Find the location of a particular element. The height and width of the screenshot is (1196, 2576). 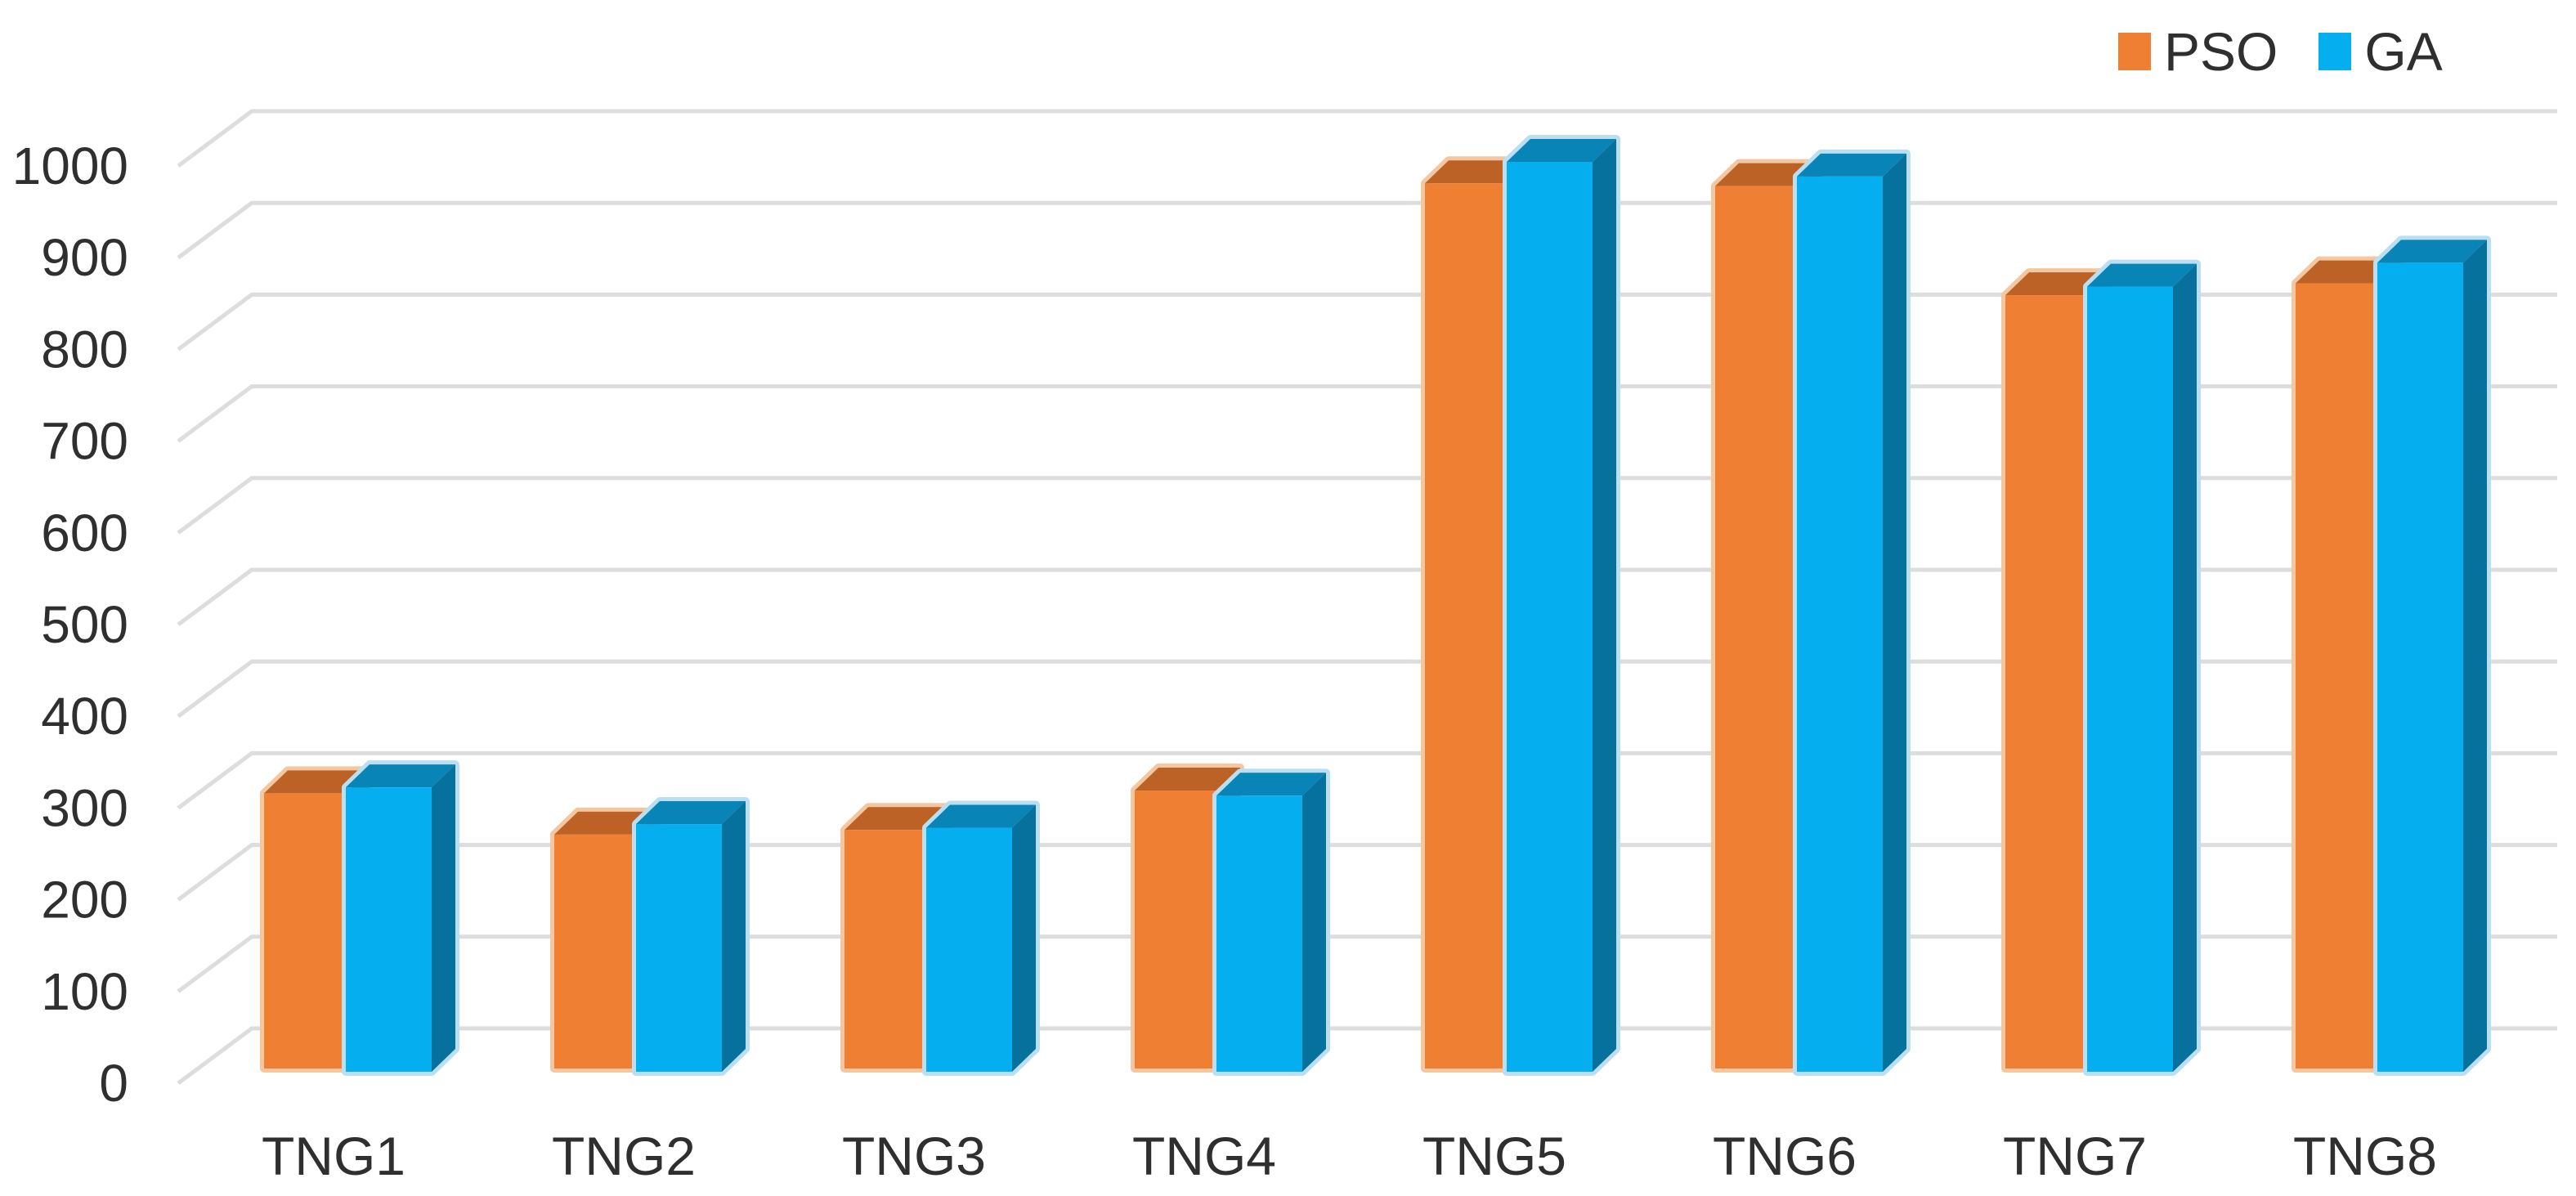

x-category-label: TNG4 is located at coordinates (1204, 1156).